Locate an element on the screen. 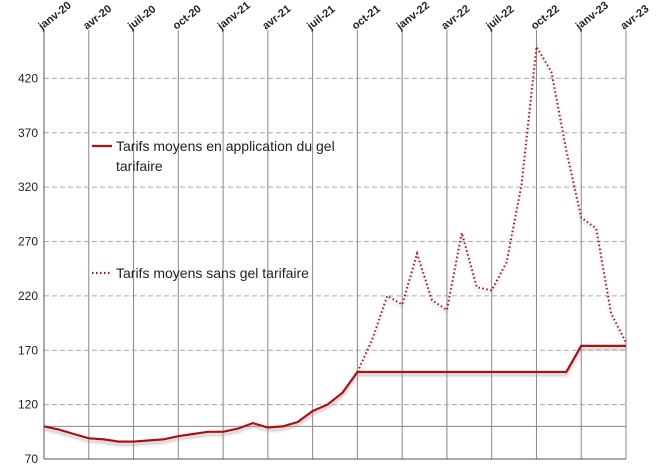 This screenshot has width=667, height=472. x-tick-label: oct-21 is located at coordinates (366, 17).